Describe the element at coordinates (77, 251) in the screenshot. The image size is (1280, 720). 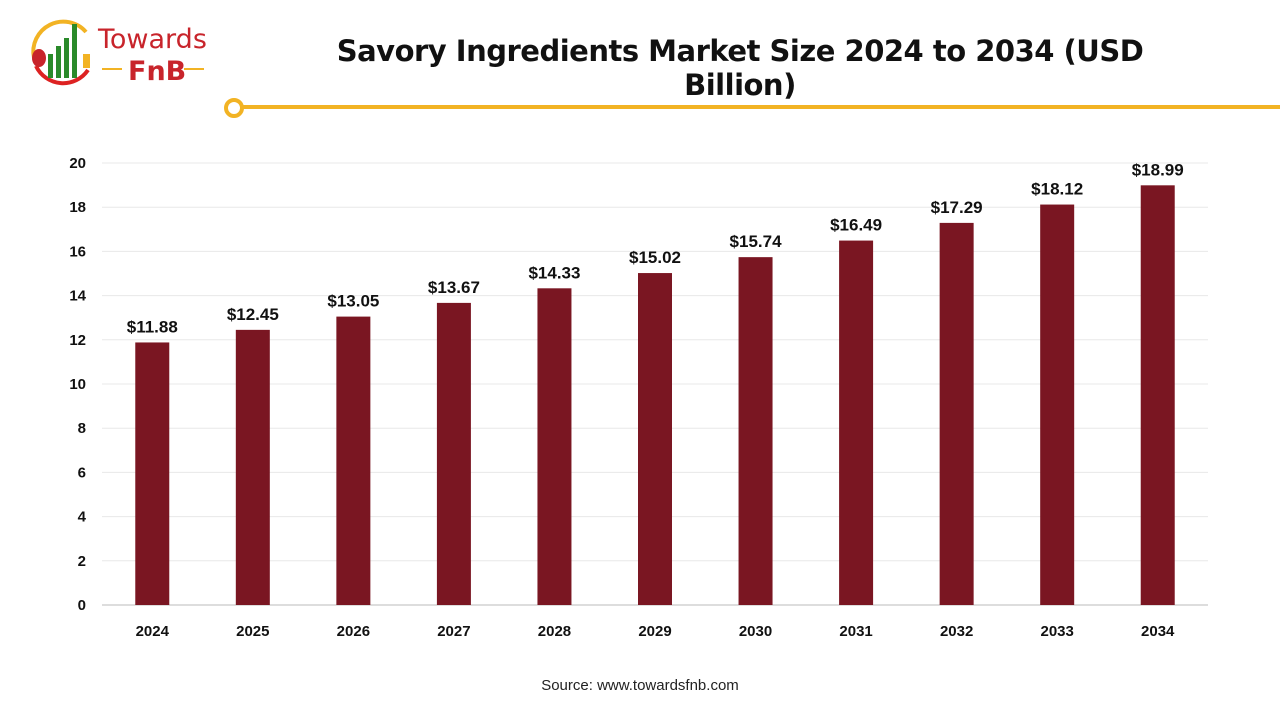
I see `y-tick-label: 16` at that location.